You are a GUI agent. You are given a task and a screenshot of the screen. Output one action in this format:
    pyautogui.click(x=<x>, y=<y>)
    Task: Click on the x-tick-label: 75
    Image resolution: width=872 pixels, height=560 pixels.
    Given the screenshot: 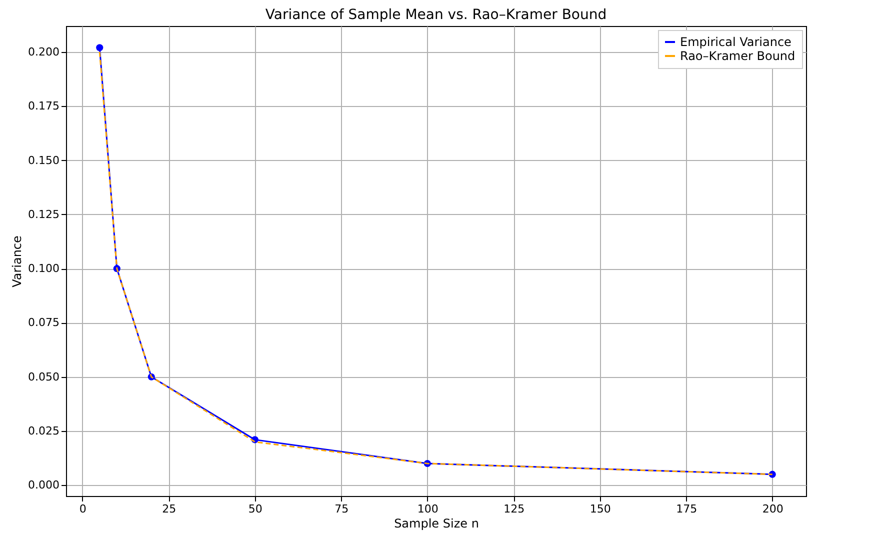 What is the action you would take?
    pyautogui.click(x=341, y=509)
    